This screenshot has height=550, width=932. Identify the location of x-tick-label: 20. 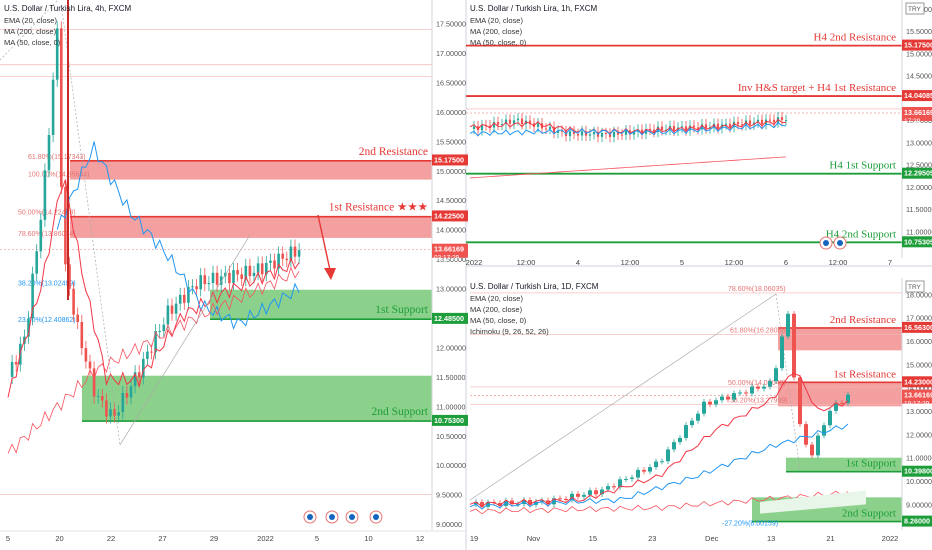
(59, 538).